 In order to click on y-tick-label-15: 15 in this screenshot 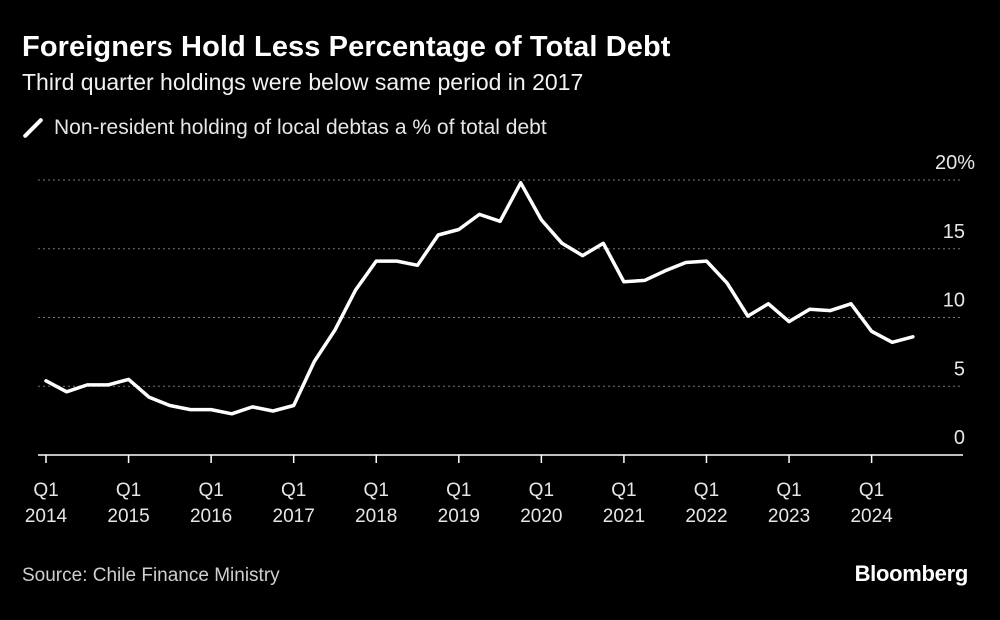, I will do `click(954, 232)`.